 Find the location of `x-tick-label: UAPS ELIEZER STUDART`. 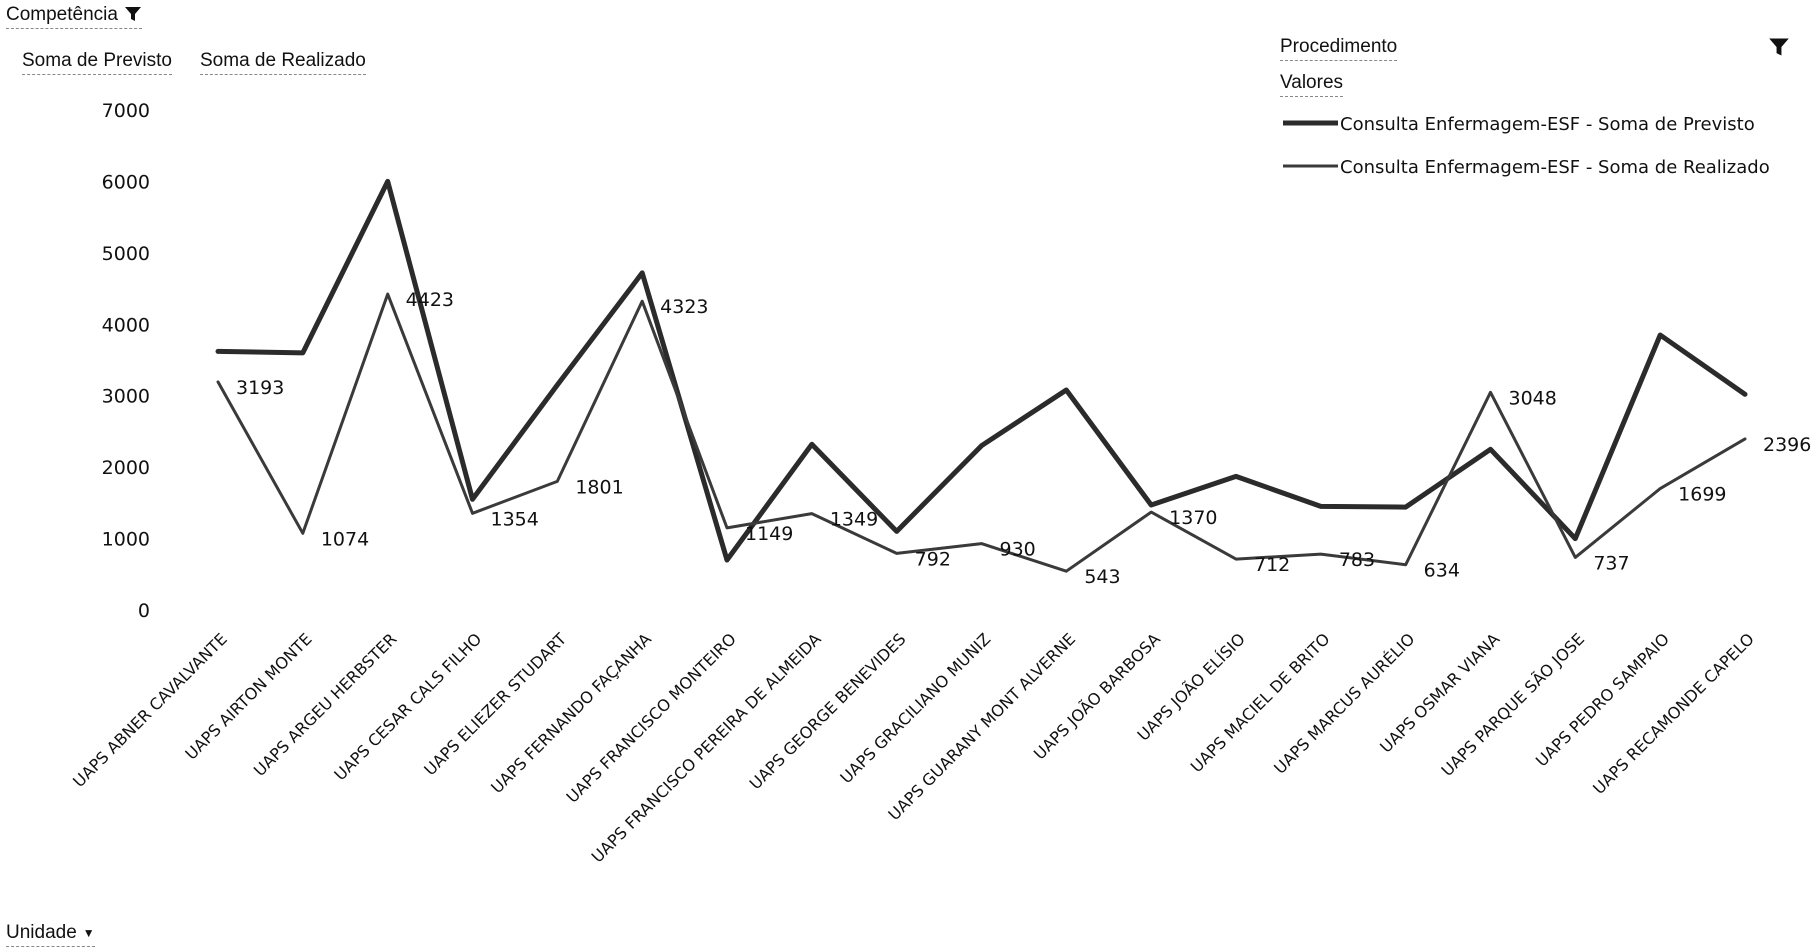

x-tick-label: UAPS ELIEZER STUDART is located at coordinates (495, 704).